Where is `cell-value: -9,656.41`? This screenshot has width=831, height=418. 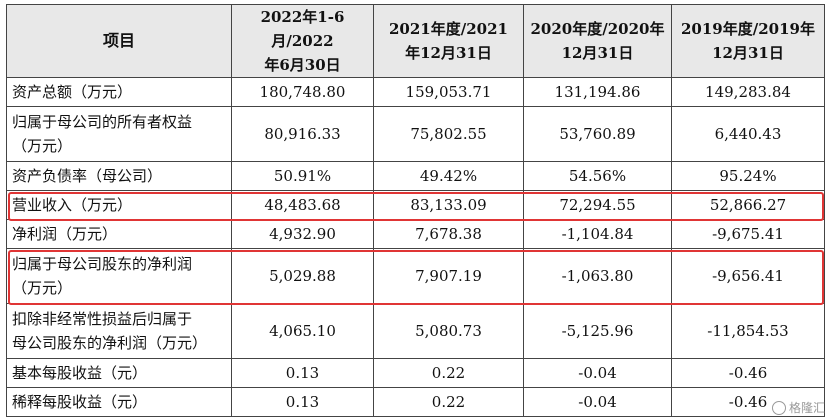 cell-value: -9,656.41 is located at coordinates (748, 276).